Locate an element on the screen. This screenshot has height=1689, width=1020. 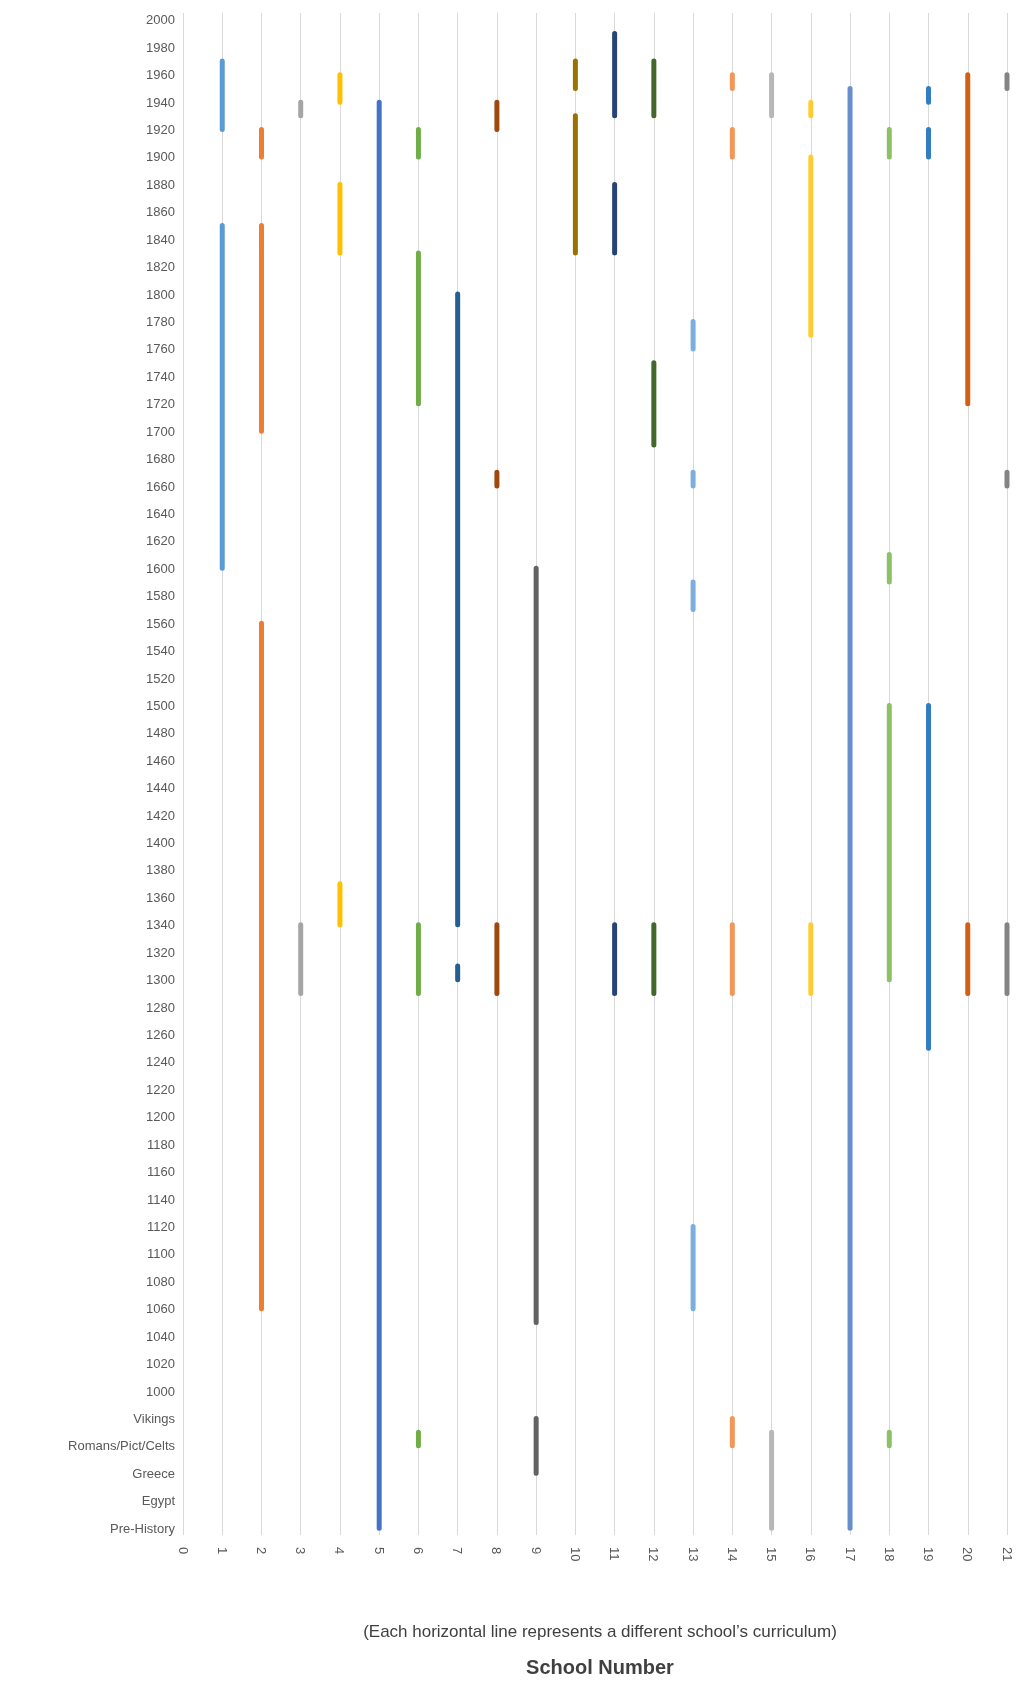
y-tick-label: 1740 is located at coordinates (160, 376).